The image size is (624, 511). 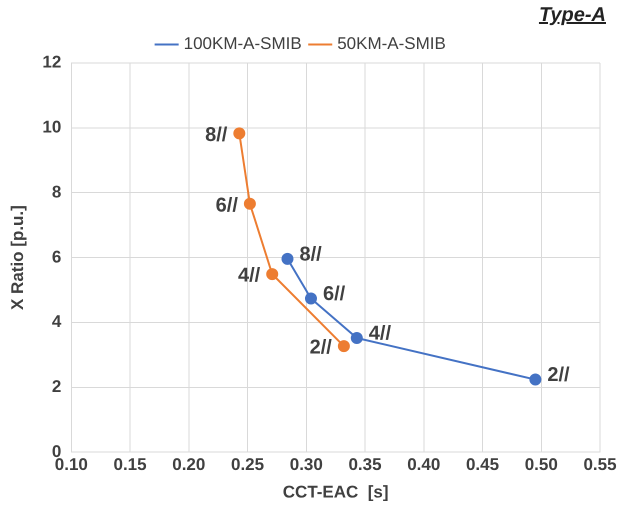 I want to click on y-tick-label: 12, so click(x=52, y=62).